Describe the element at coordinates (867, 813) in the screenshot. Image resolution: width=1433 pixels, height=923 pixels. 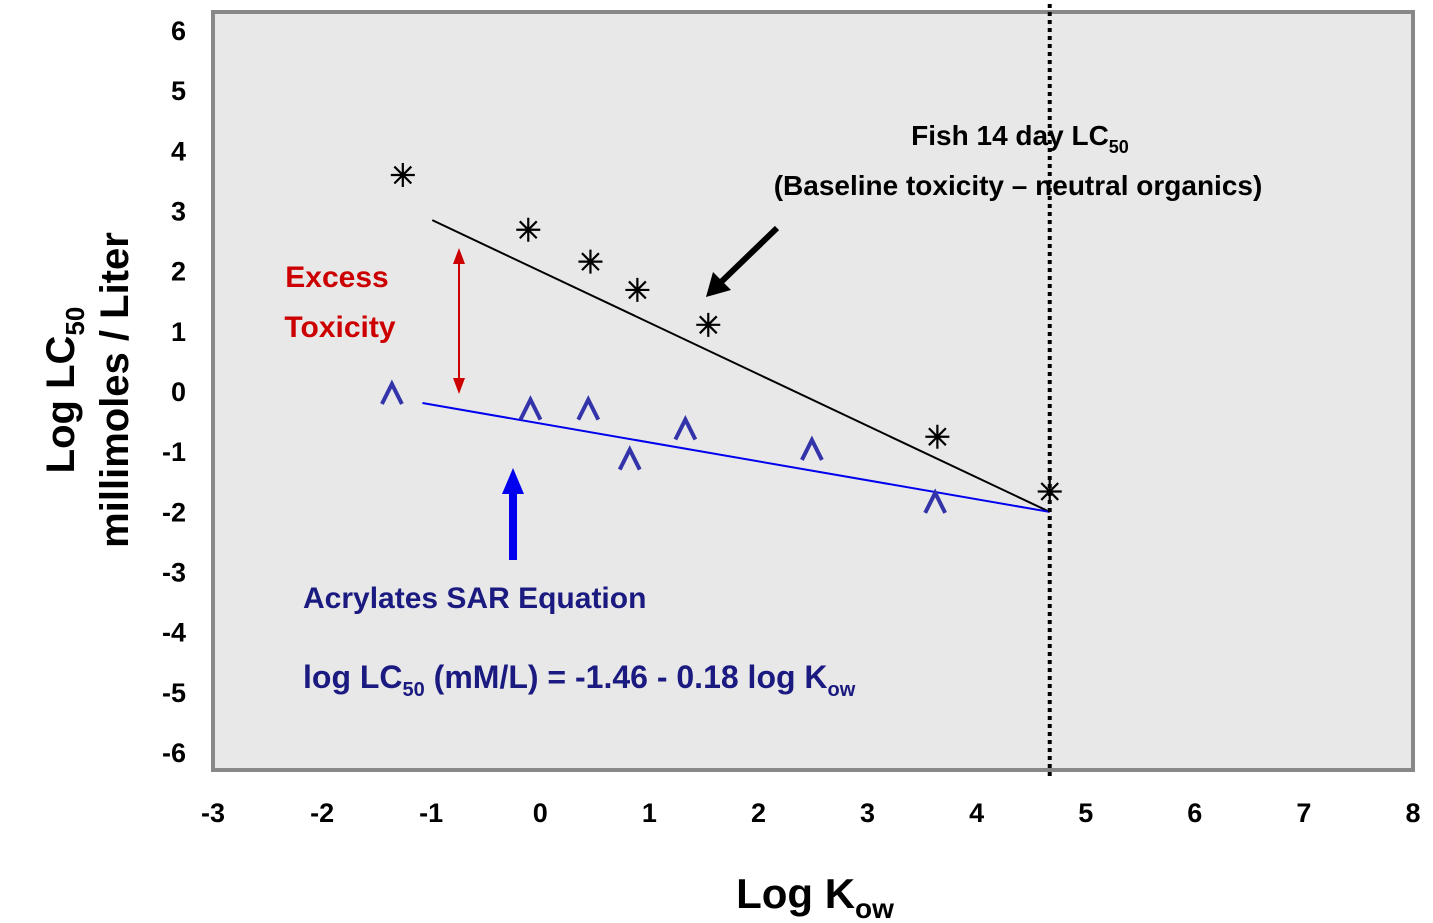
I see `x-tick-label: 3` at that location.